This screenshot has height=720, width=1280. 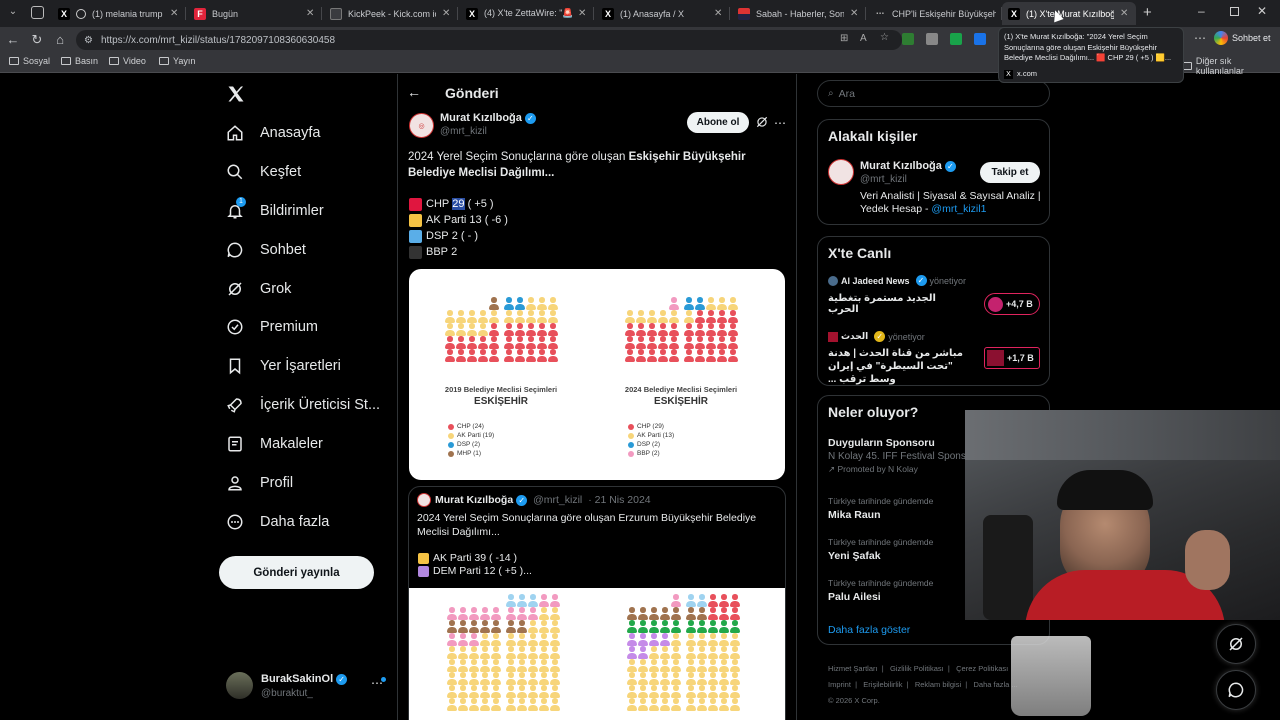 I want to click on trend-item: Türkiye tarihinde gündemde Mika Raun, so click(x=881, y=508).